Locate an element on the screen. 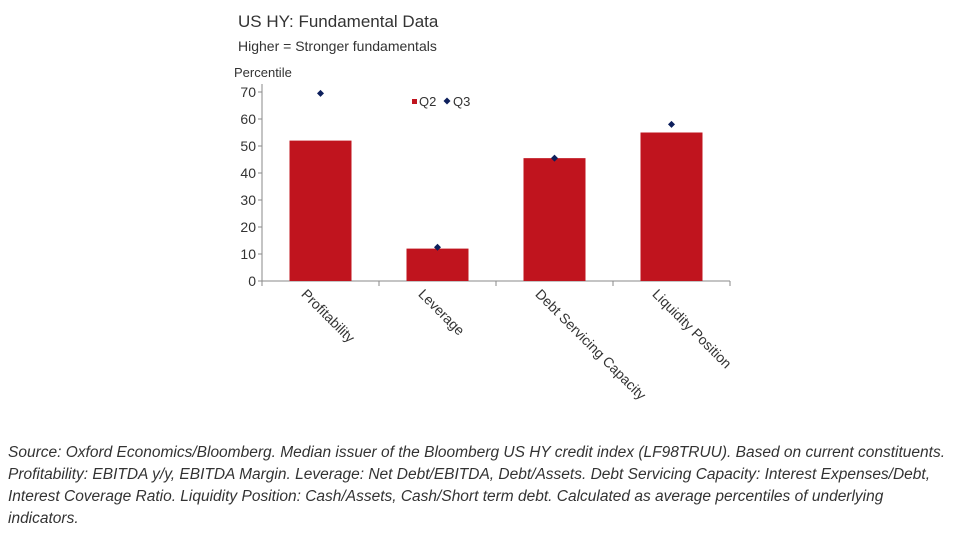 The width and height of the screenshot is (954, 538). y-tick-label: 20 is located at coordinates (248, 227).